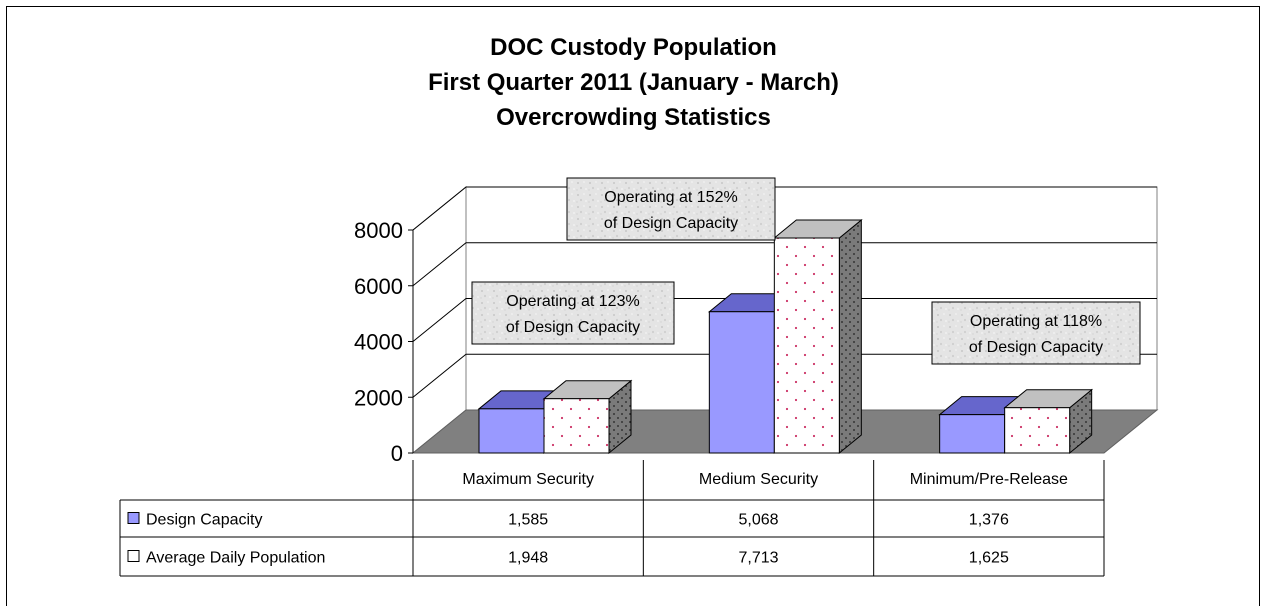 The image size is (1267, 606). I want to click on annotation-text: Operating at 123%, so click(572, 301).